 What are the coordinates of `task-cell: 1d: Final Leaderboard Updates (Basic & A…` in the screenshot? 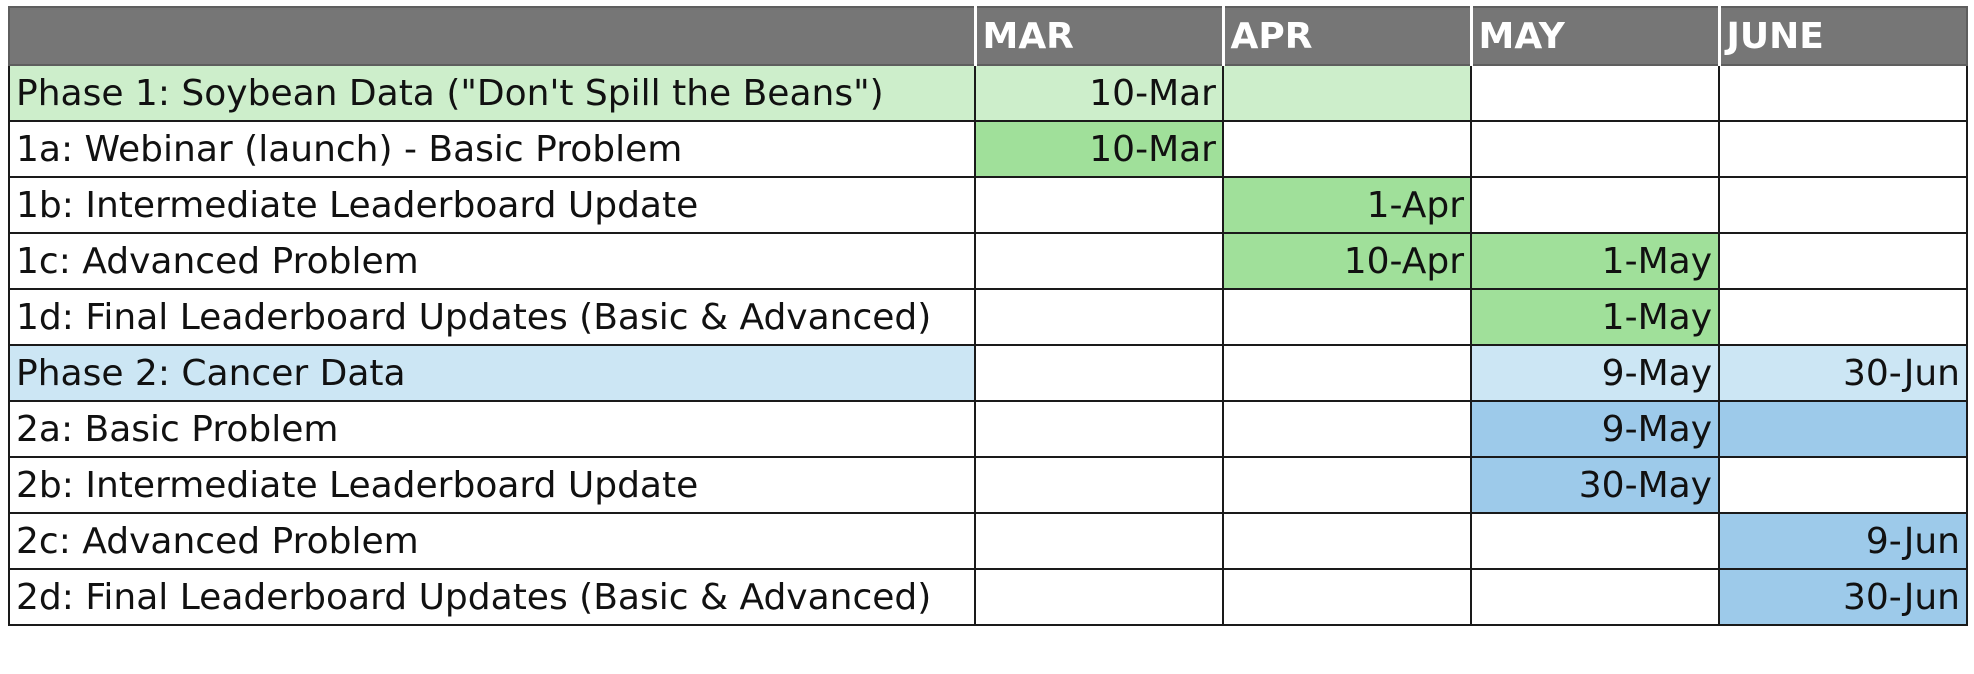 It's located at (492, 317).